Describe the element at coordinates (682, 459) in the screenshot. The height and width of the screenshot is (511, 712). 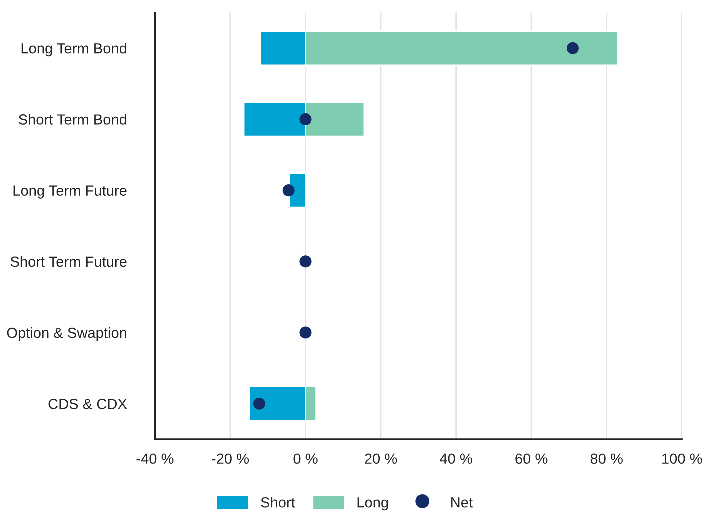
I see `x-tick-label: 100 %` at that location.